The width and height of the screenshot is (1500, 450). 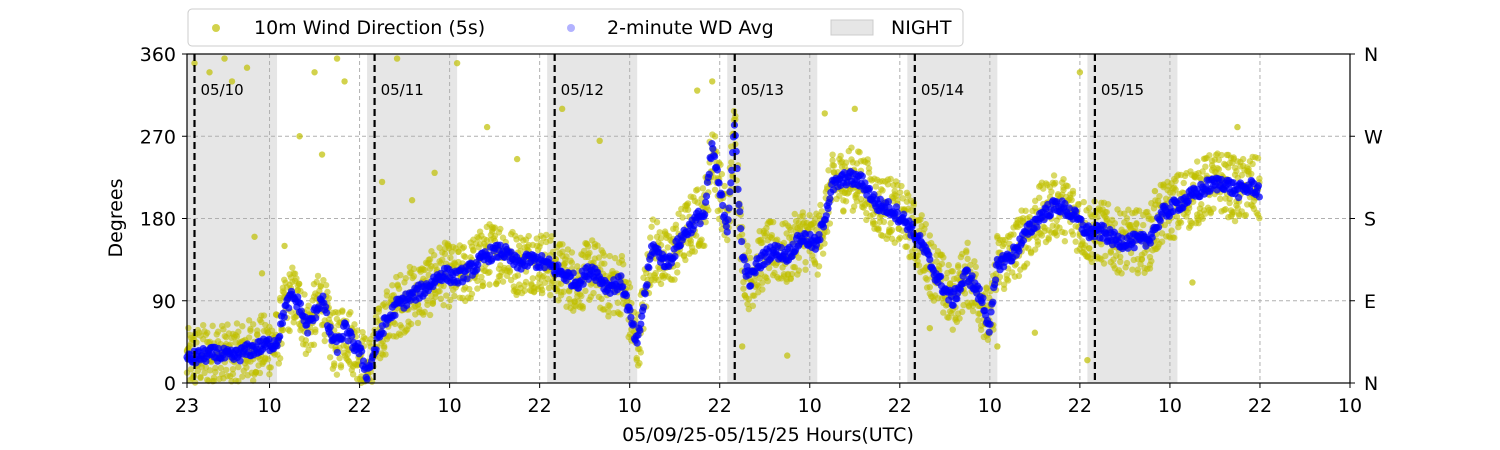 I want to click on legend-night-label: NIGHT, so click(x=921, y=28).